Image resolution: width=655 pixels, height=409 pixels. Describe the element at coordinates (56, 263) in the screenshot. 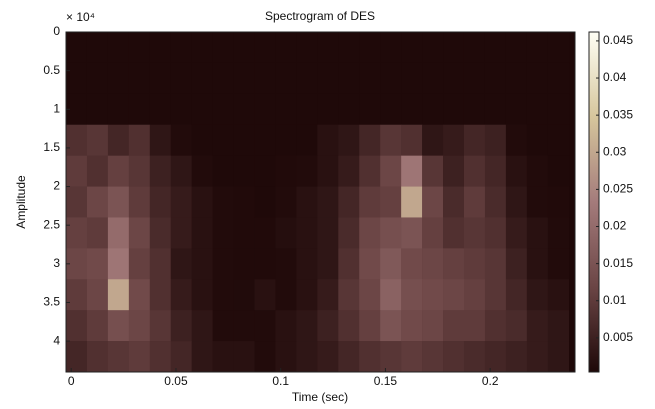

I see `y-tick-label: 3` at that location.